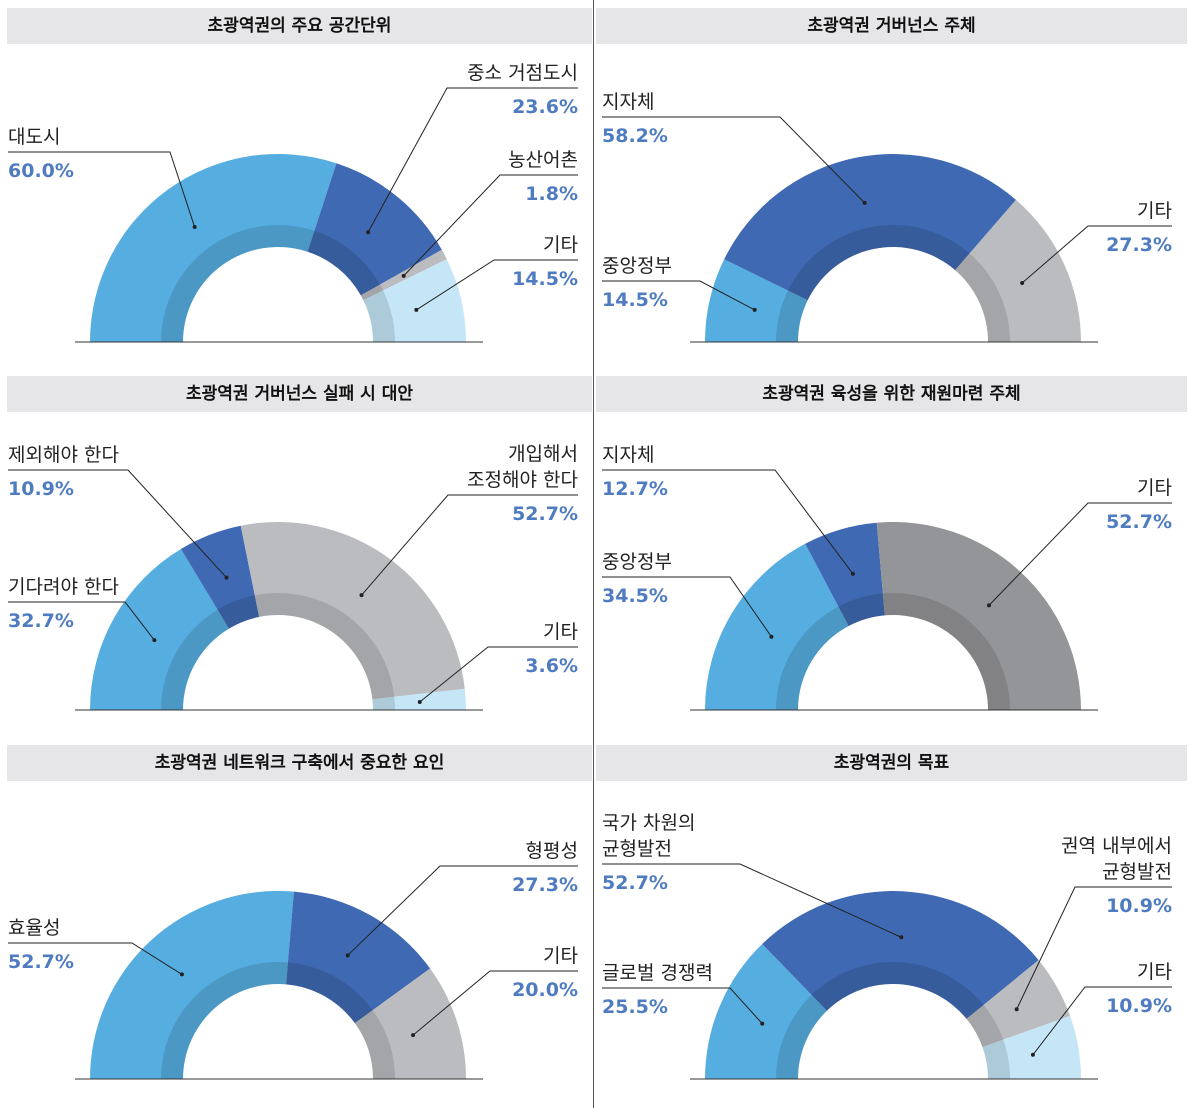 The height and width of the screenshot is (1108, 1193). What do you see at coordinates (635, 596) in the screenshot?
I see `value-label: 34.5%` at bounding box center [635, 596].